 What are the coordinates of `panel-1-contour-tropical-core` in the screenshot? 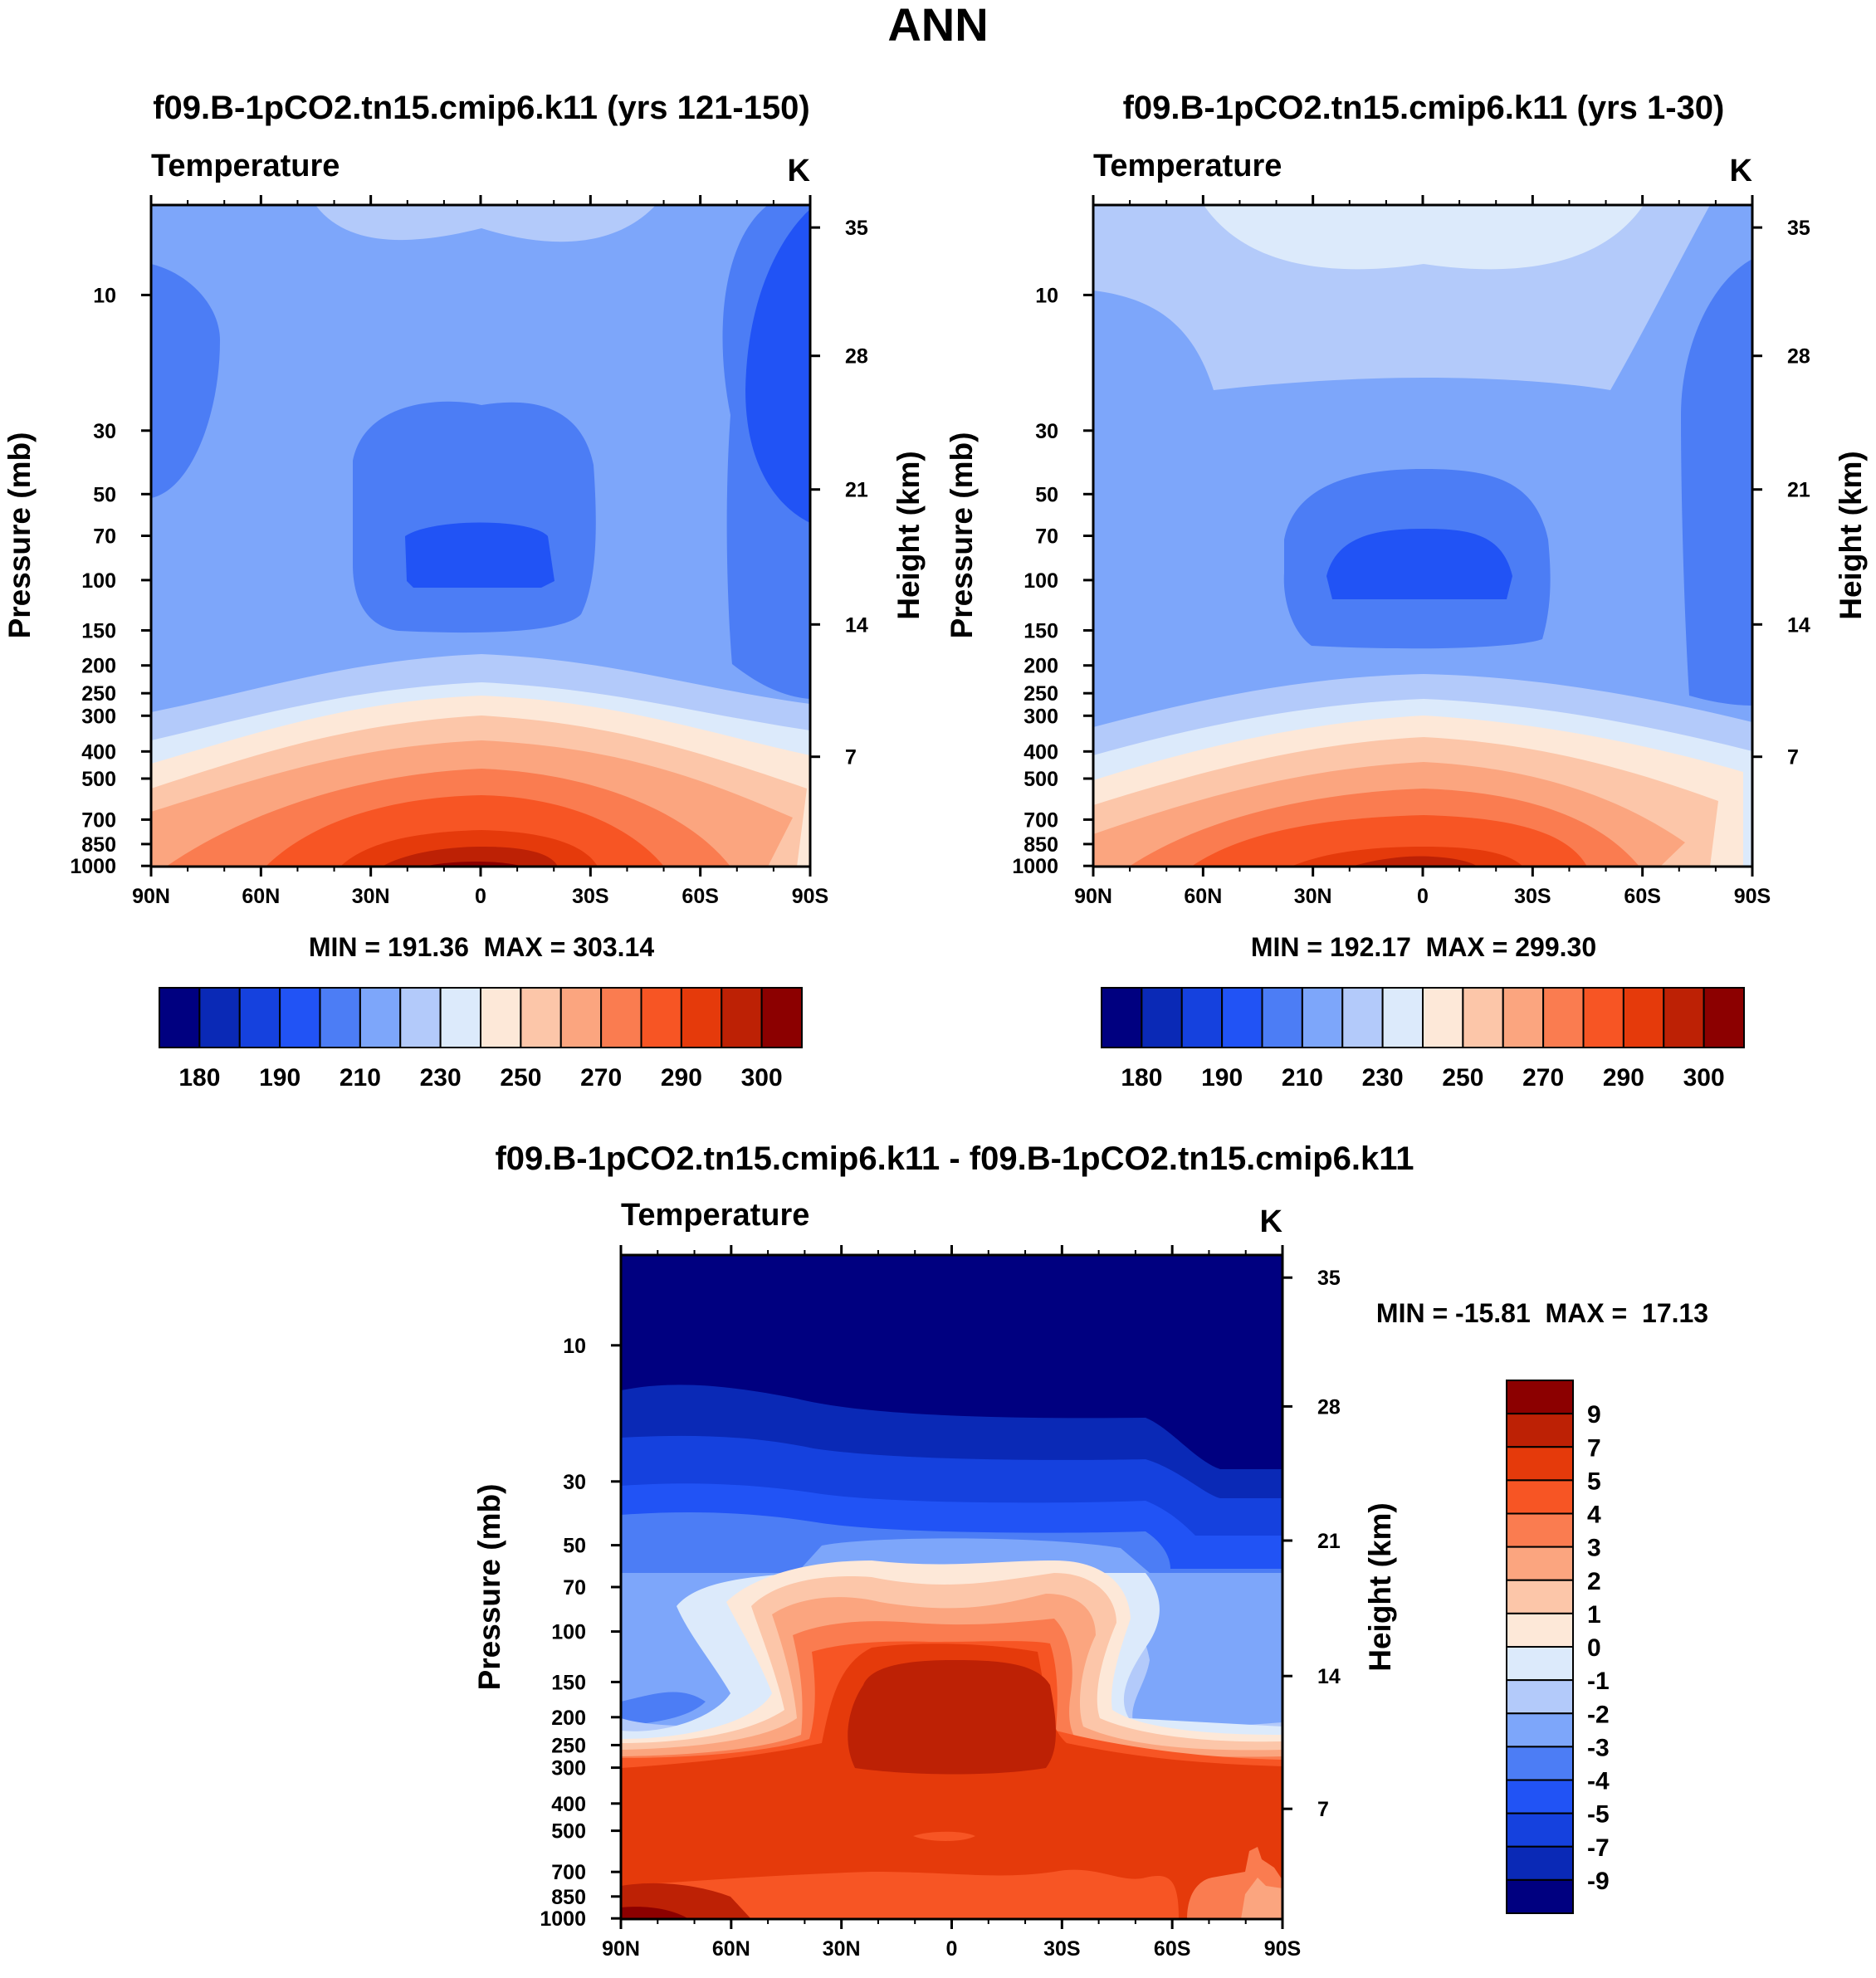 It's located at (479, 555).